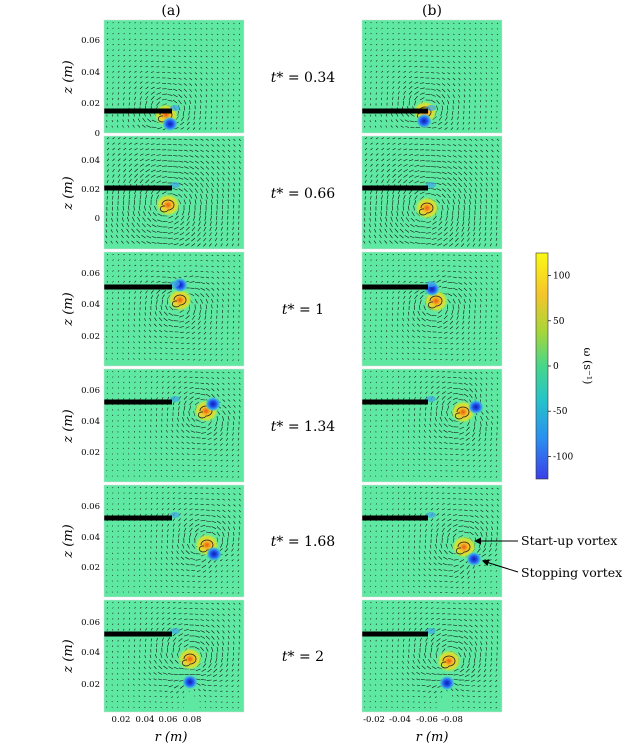  I want to click on time-value: = 1, so click(311, 310).